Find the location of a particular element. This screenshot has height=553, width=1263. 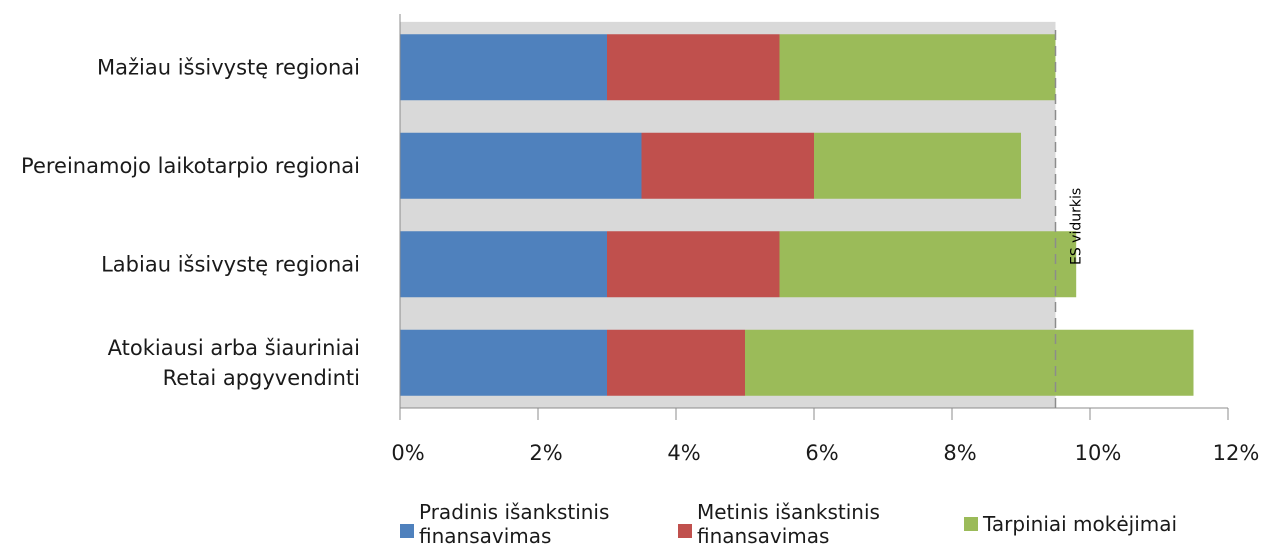

x-tick-label: 6% is located at coordinates (821, 453).